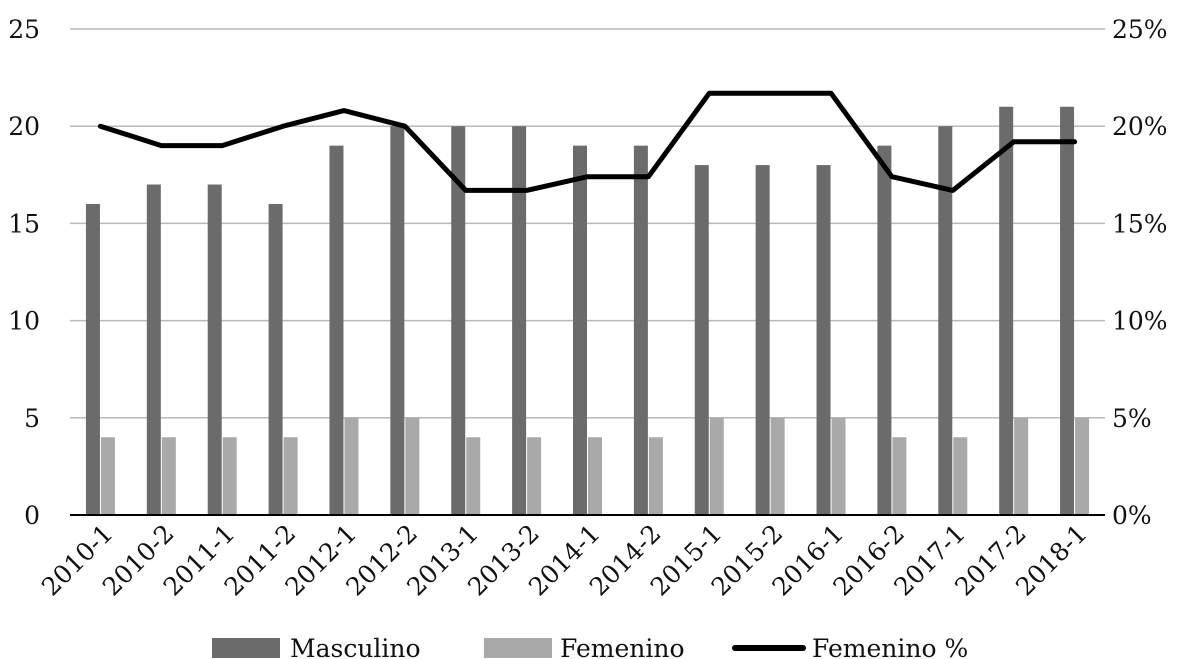  Describe the element at coordinates (24, 29) in the screenshot. I see `y-left-tick-label: 25` at that location.